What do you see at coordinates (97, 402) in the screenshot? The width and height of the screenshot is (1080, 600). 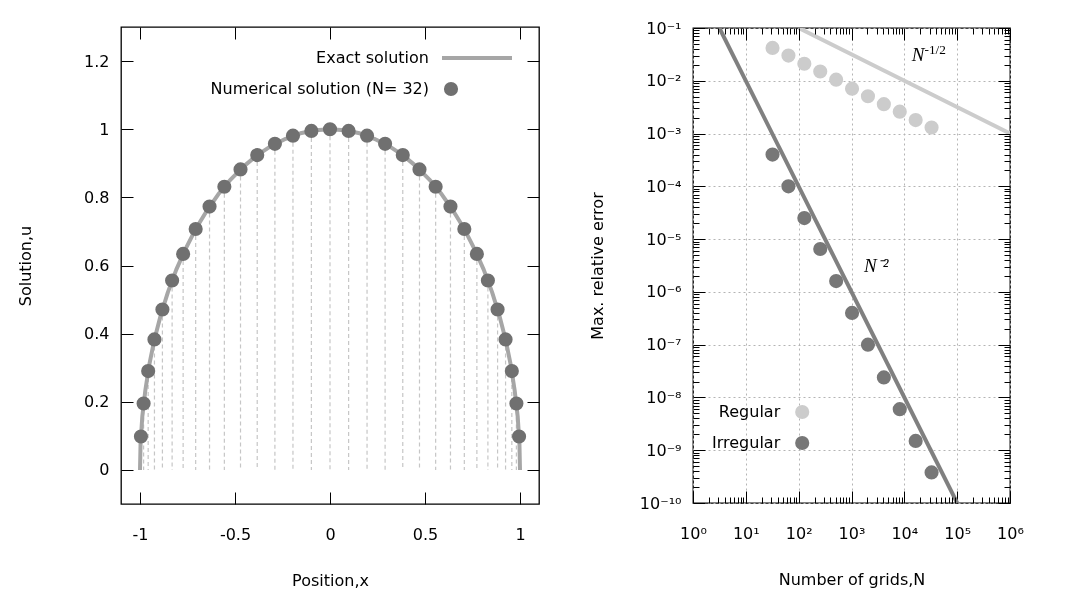 I see `y-tick-label: 0.2` at bounding box center [97, 402].